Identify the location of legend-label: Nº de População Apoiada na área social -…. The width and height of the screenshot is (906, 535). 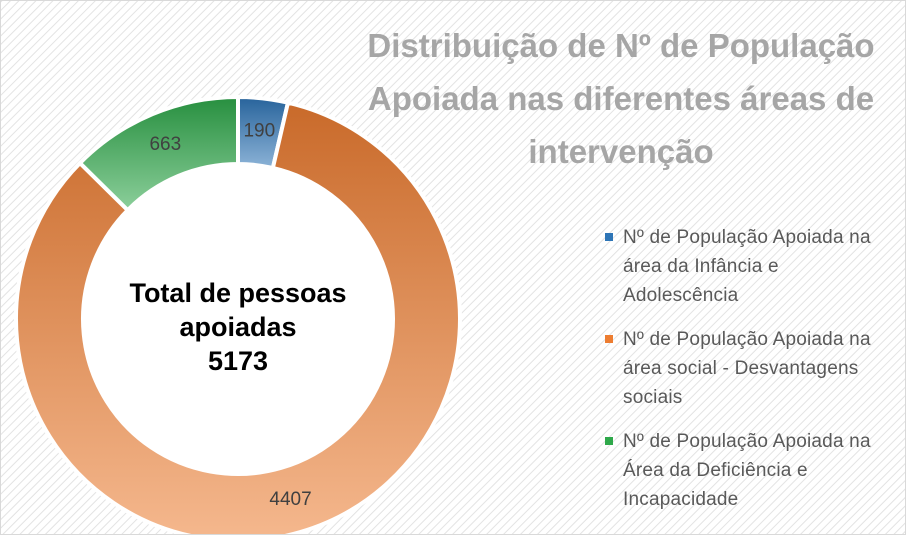
(747, 368).